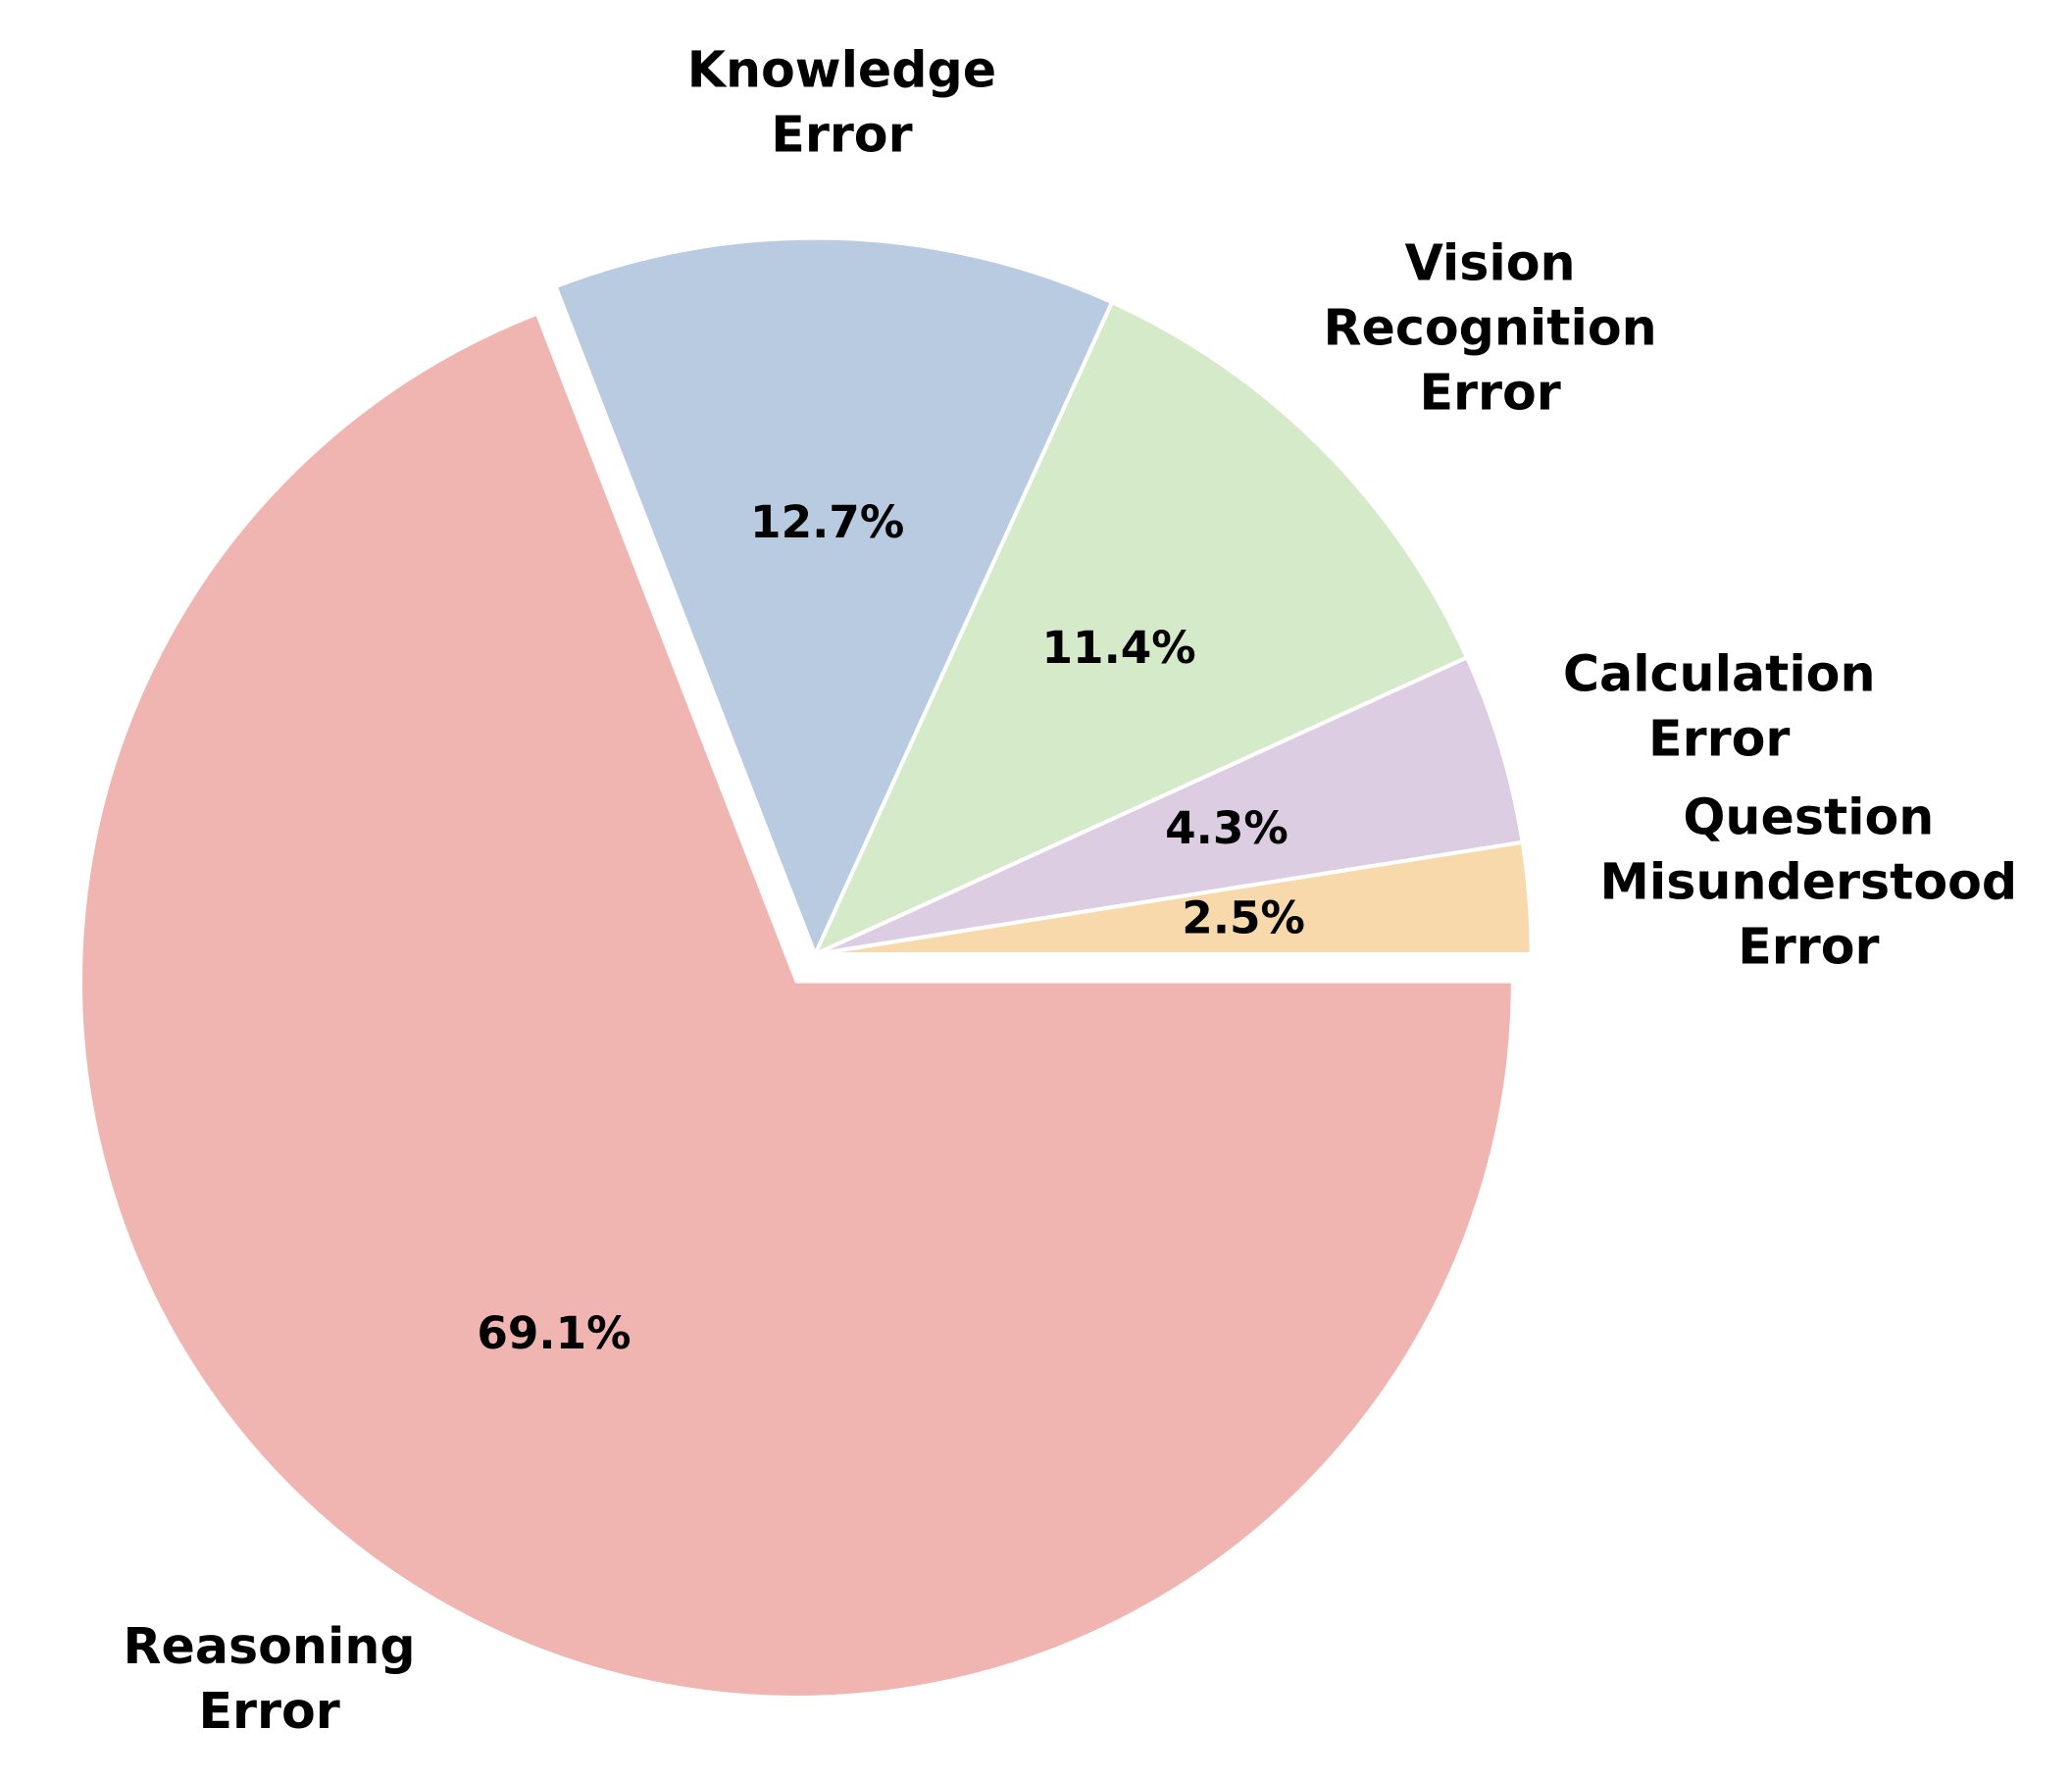 The height and width of the screenshot is (1779, 2072). What do you see at coordinates (270, 1679) in the screenshot?
I see `slice-label: Reasoning Error` at bounding box center [270, 1679].